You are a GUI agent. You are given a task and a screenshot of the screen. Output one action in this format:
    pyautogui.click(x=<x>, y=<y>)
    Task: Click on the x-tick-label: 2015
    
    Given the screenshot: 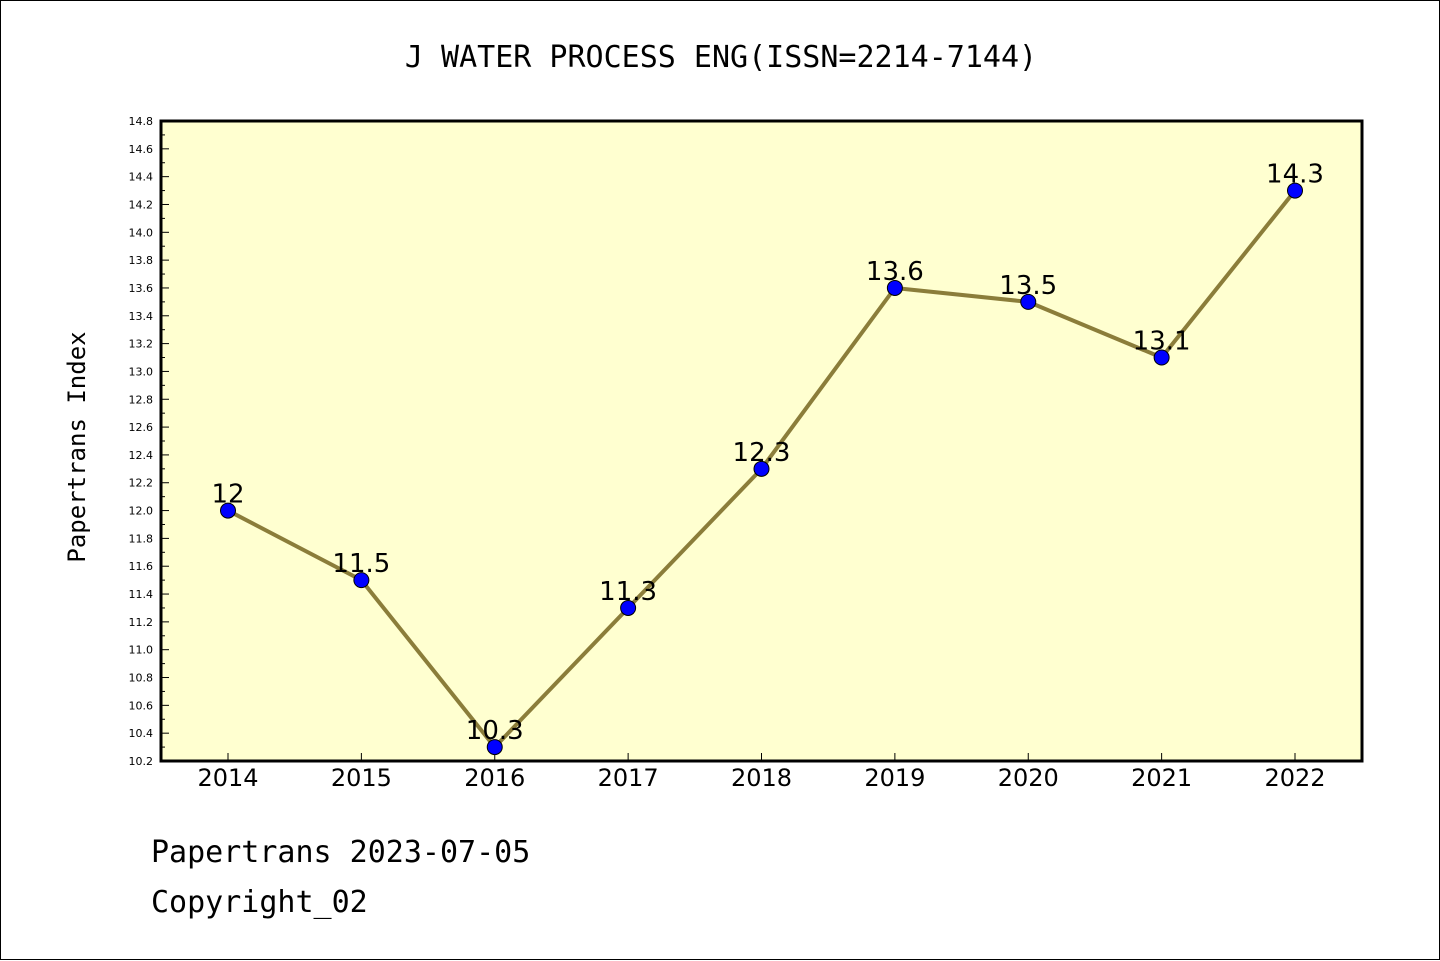 What is the action you would take?
    pyautogui.click(x=361, y=778)
    